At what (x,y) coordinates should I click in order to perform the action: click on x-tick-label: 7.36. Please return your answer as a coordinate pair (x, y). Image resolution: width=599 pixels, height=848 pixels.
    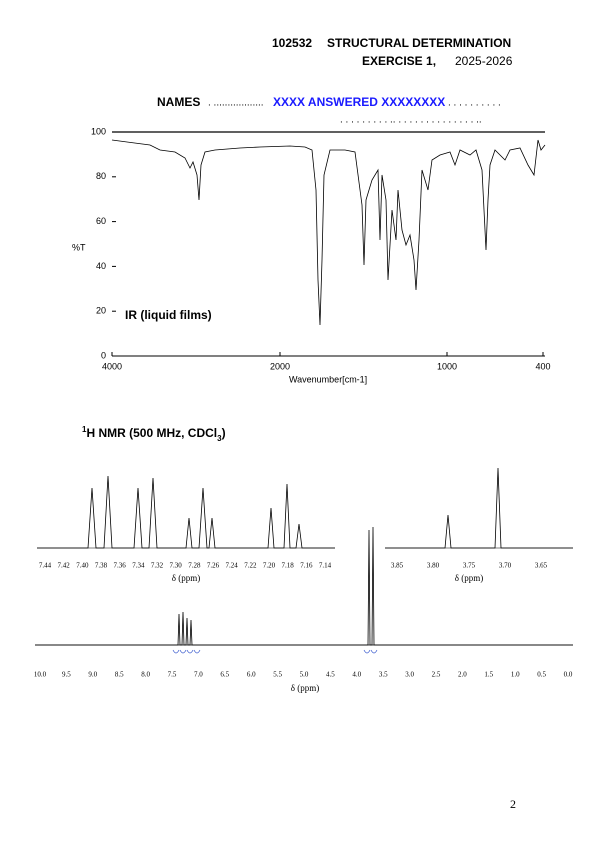
    Looking at the image, I should click on (120, 566).